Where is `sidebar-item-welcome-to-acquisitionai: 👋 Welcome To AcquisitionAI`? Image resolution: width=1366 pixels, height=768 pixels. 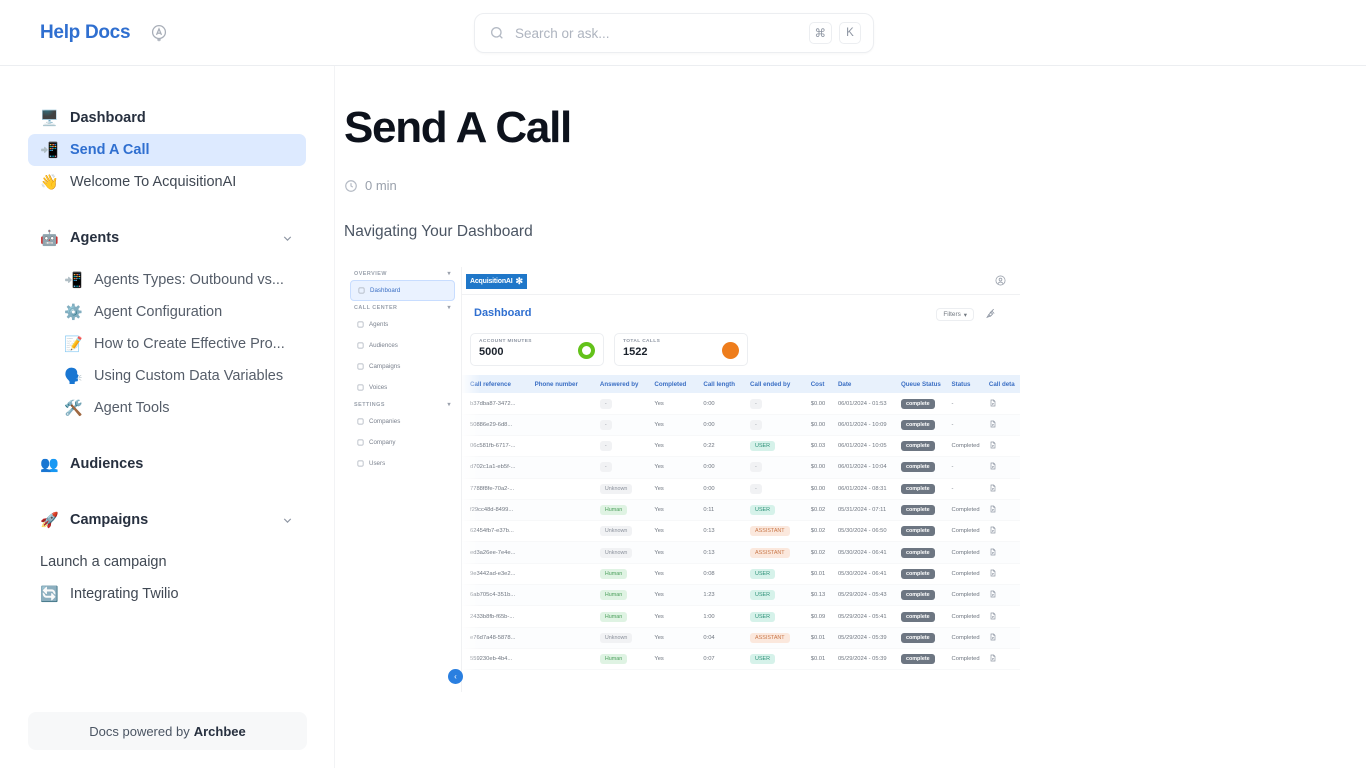 sidebar-item-welcome-to-acquisitionai: 👋 Welcome To AcquisitionAI is located at coordinates (167, 182).